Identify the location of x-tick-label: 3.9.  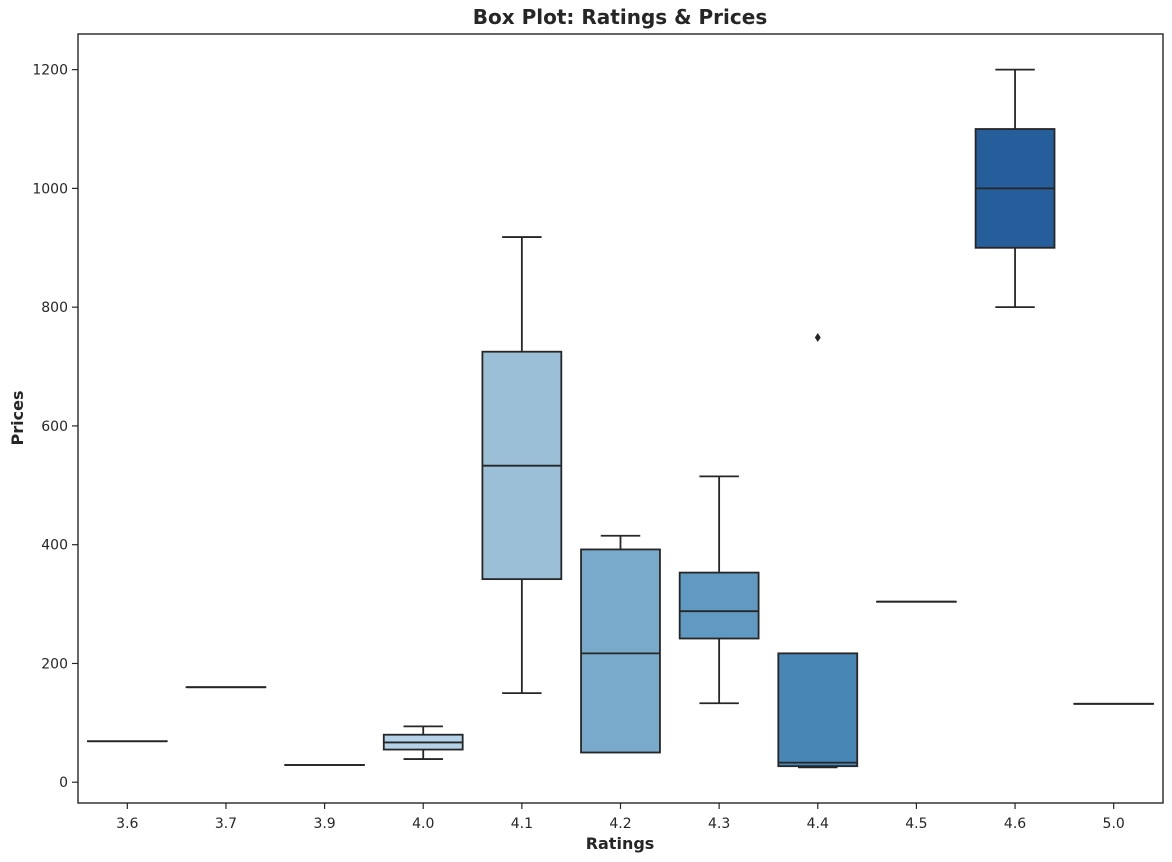
(324, 824).